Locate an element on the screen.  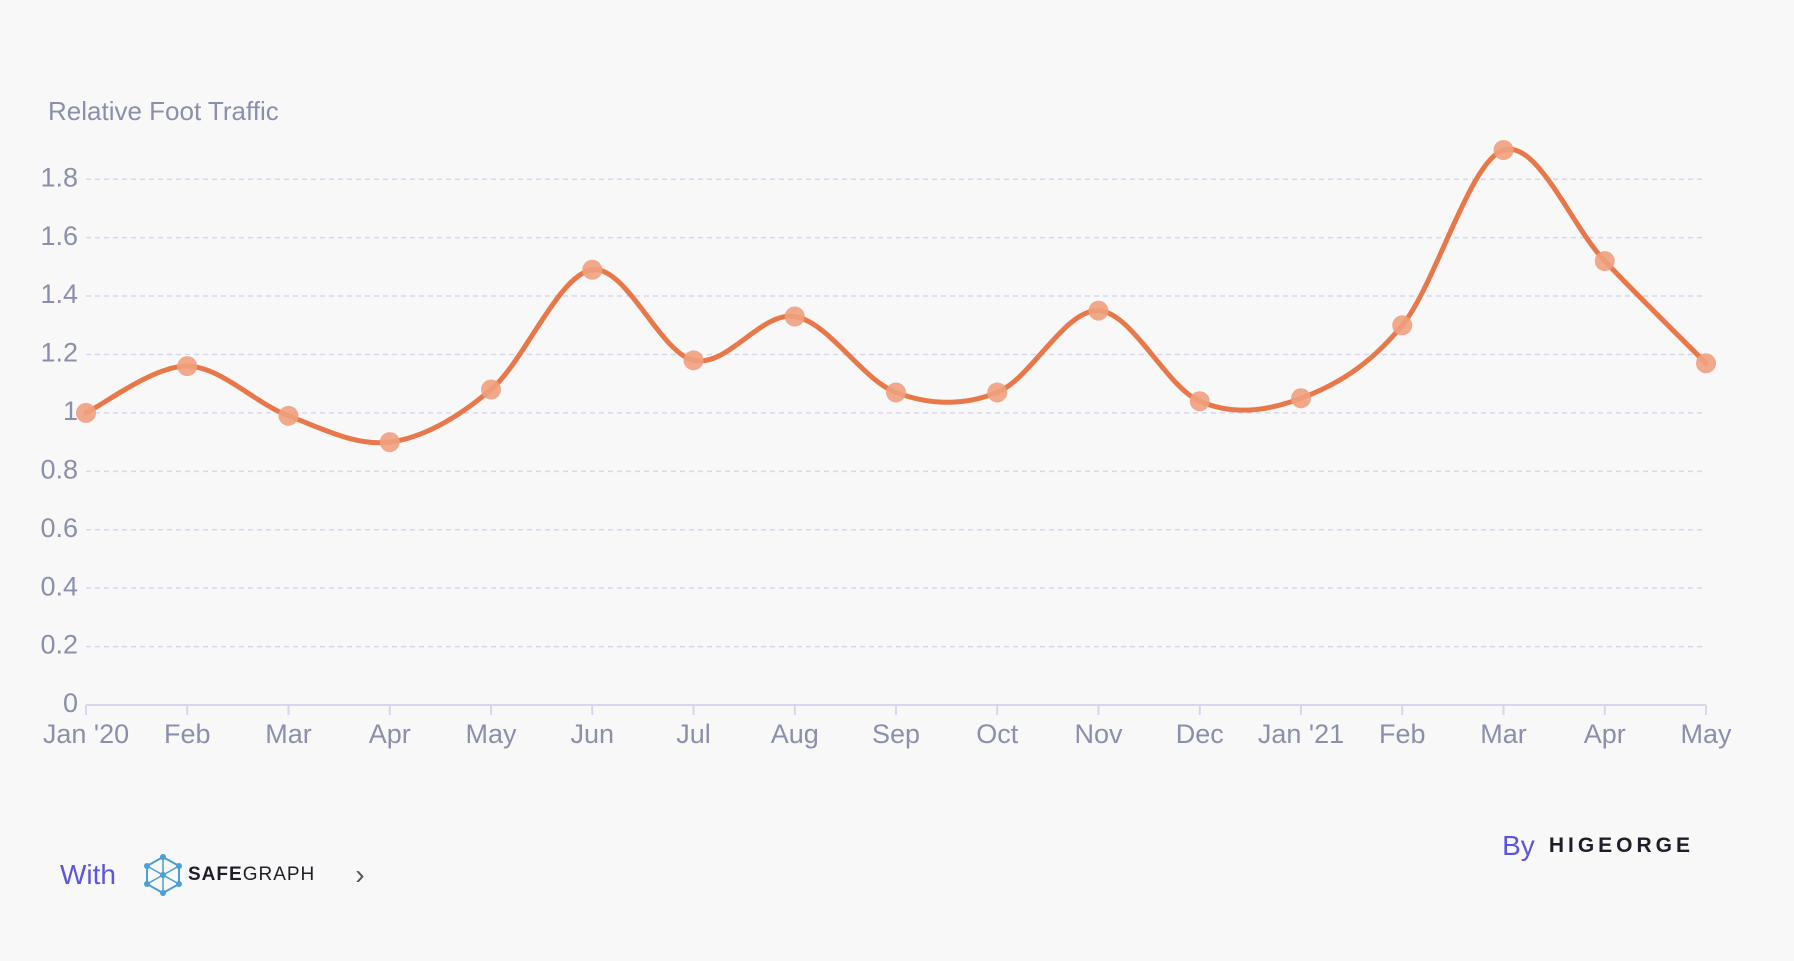
x-tick-label: Jul is located at coordinates (693, 734).